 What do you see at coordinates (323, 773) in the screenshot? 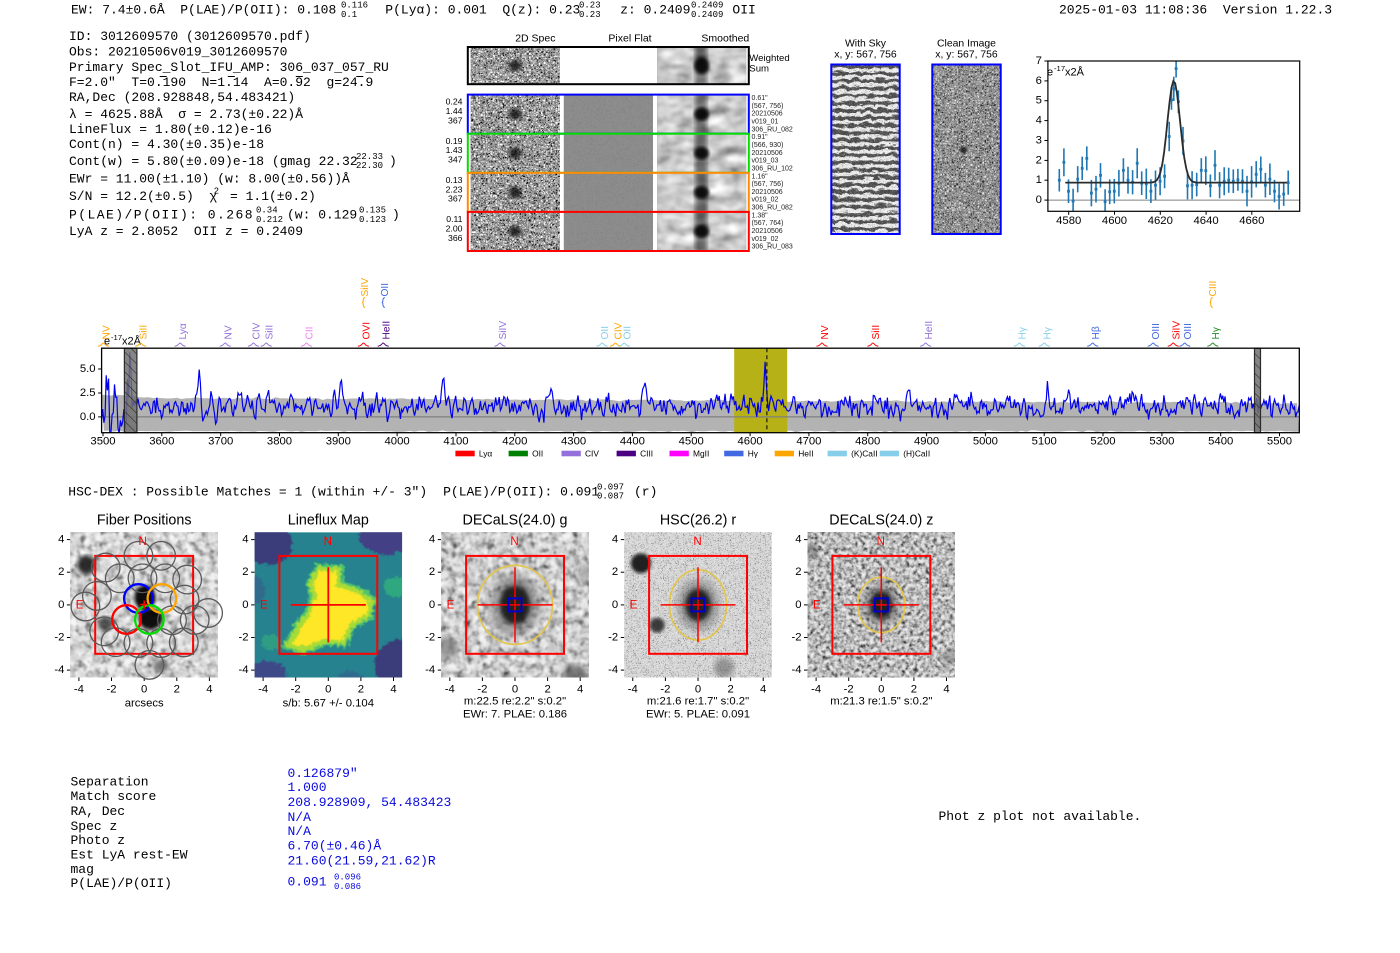
I see `svg-text: 0.126879"` at bounding box center [323, 773].